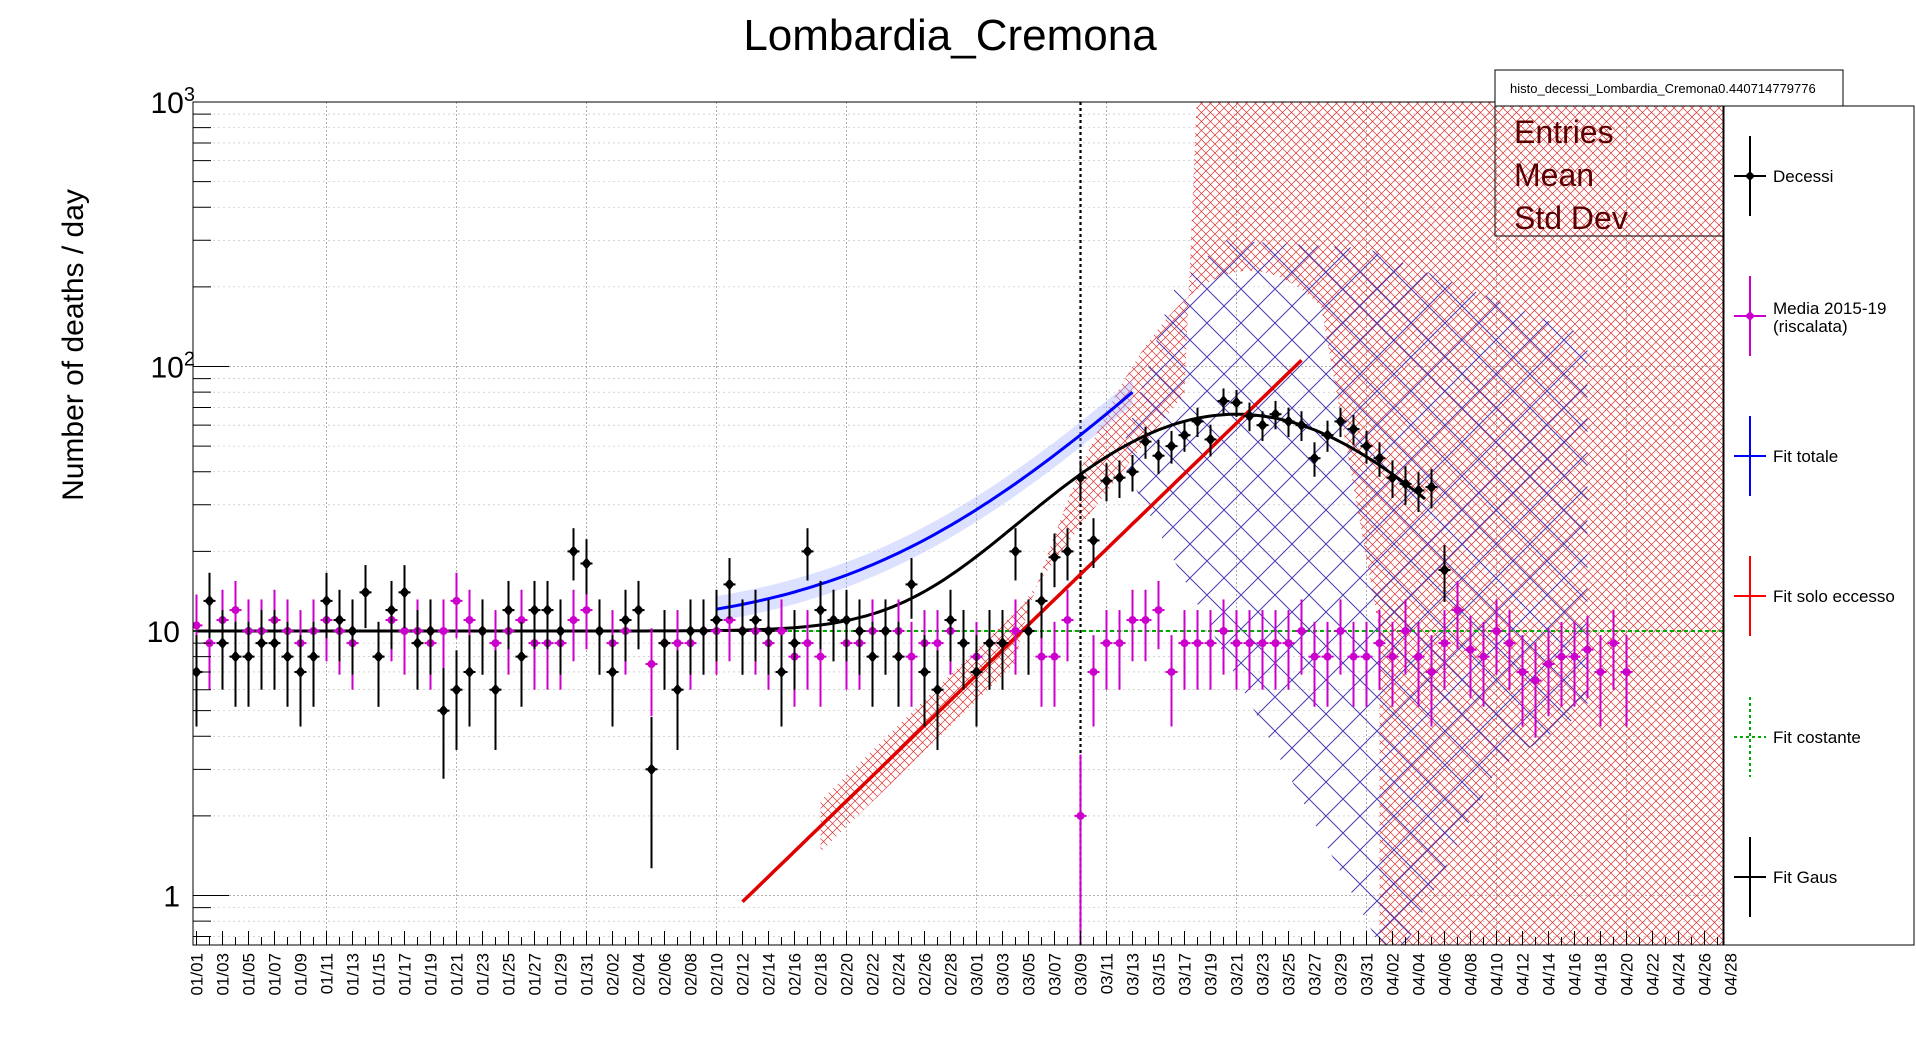 This screenshot has width=1916, height=1052. Describe the element at coordinates (613, 974) in the screenshot. I see `x-tick-label: 02/02` at that location.